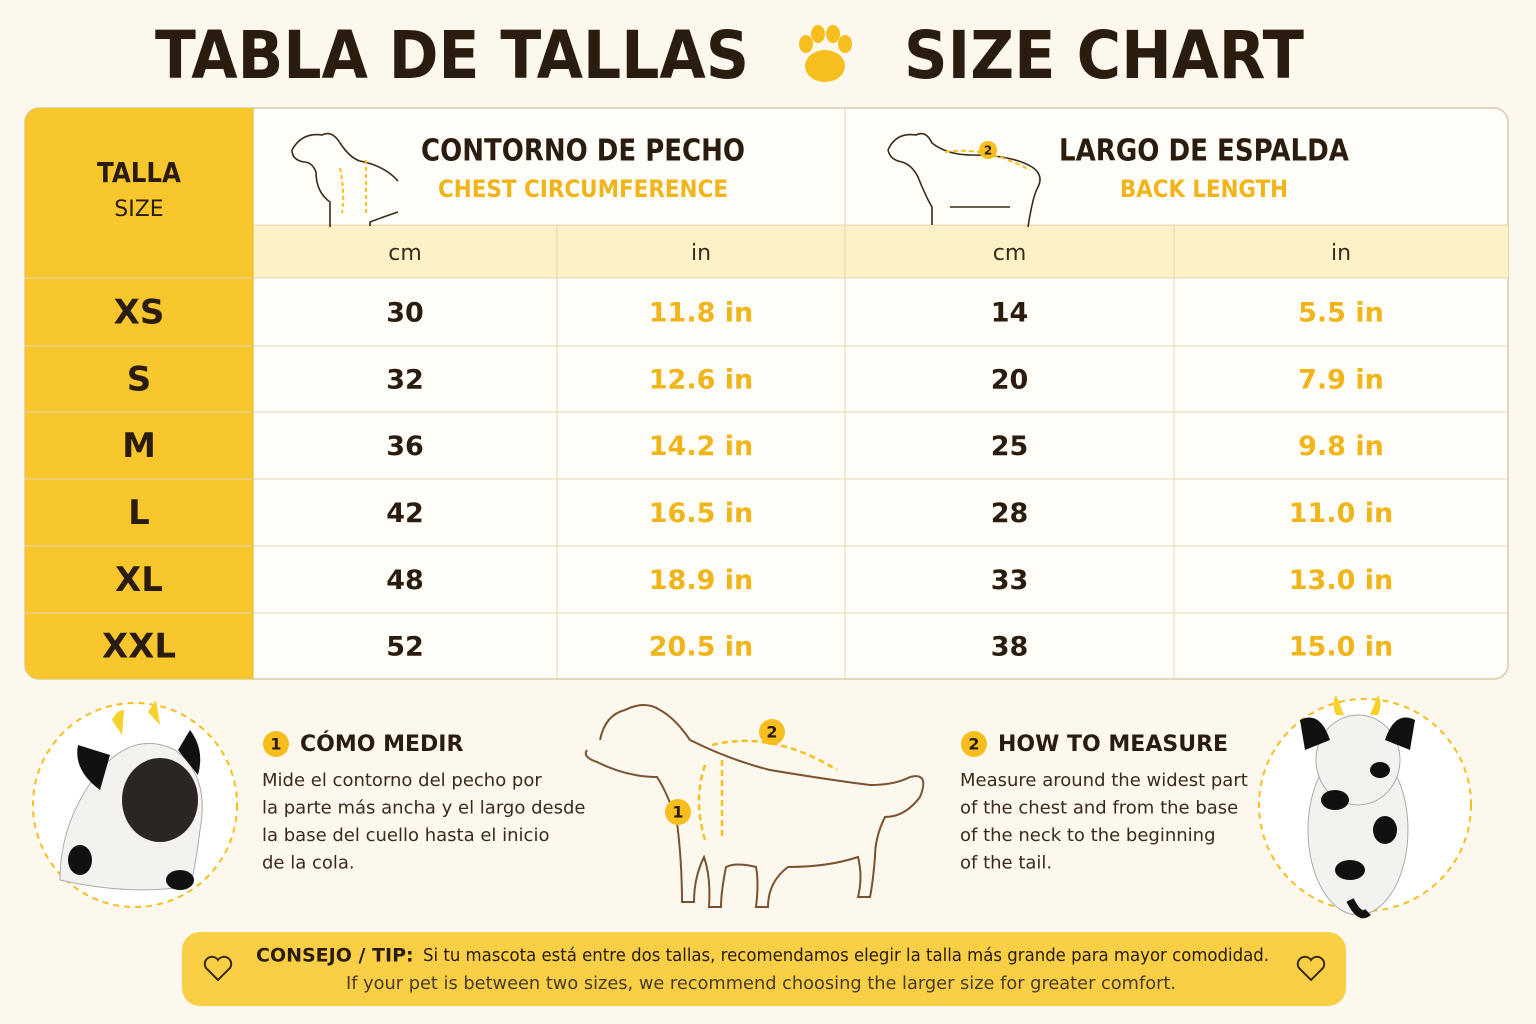  I want to click on diagram-label: 1, so click(677, 812).